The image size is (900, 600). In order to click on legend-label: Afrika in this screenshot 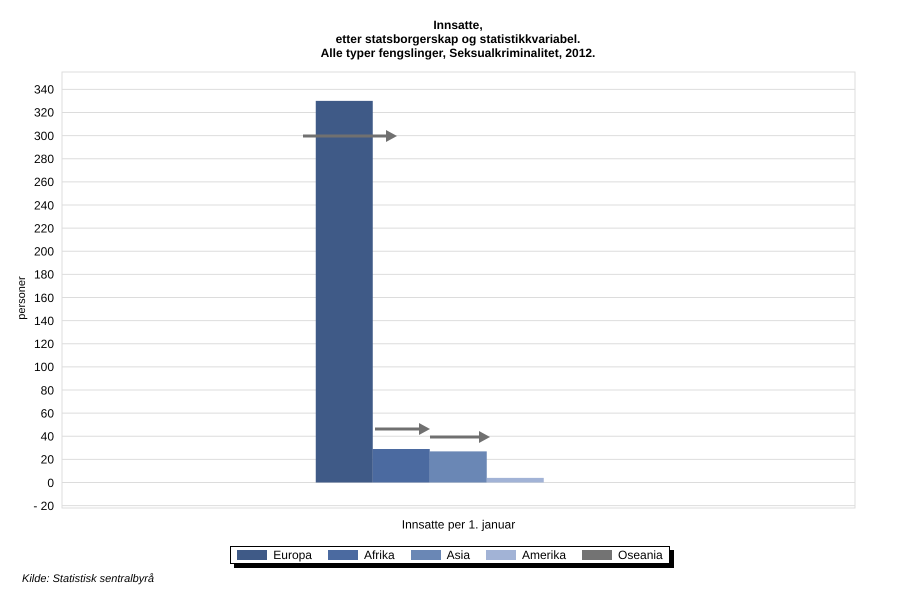, I will do `click(379, 555)`.